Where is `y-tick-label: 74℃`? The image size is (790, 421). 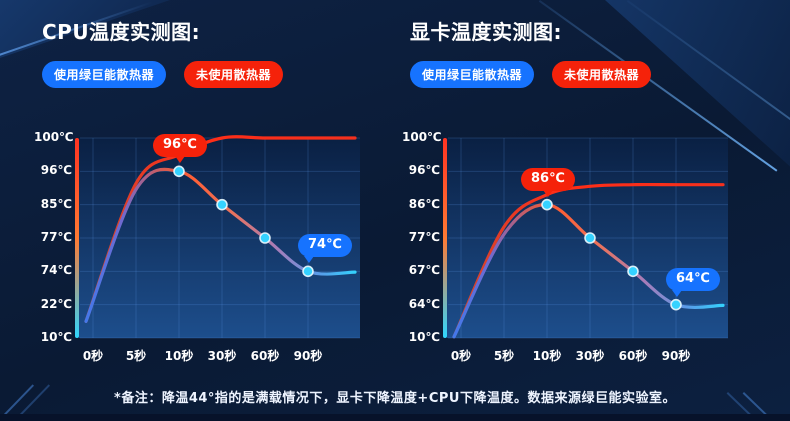
y-tick-label: 74℃ is located at coordinates (56, 270).